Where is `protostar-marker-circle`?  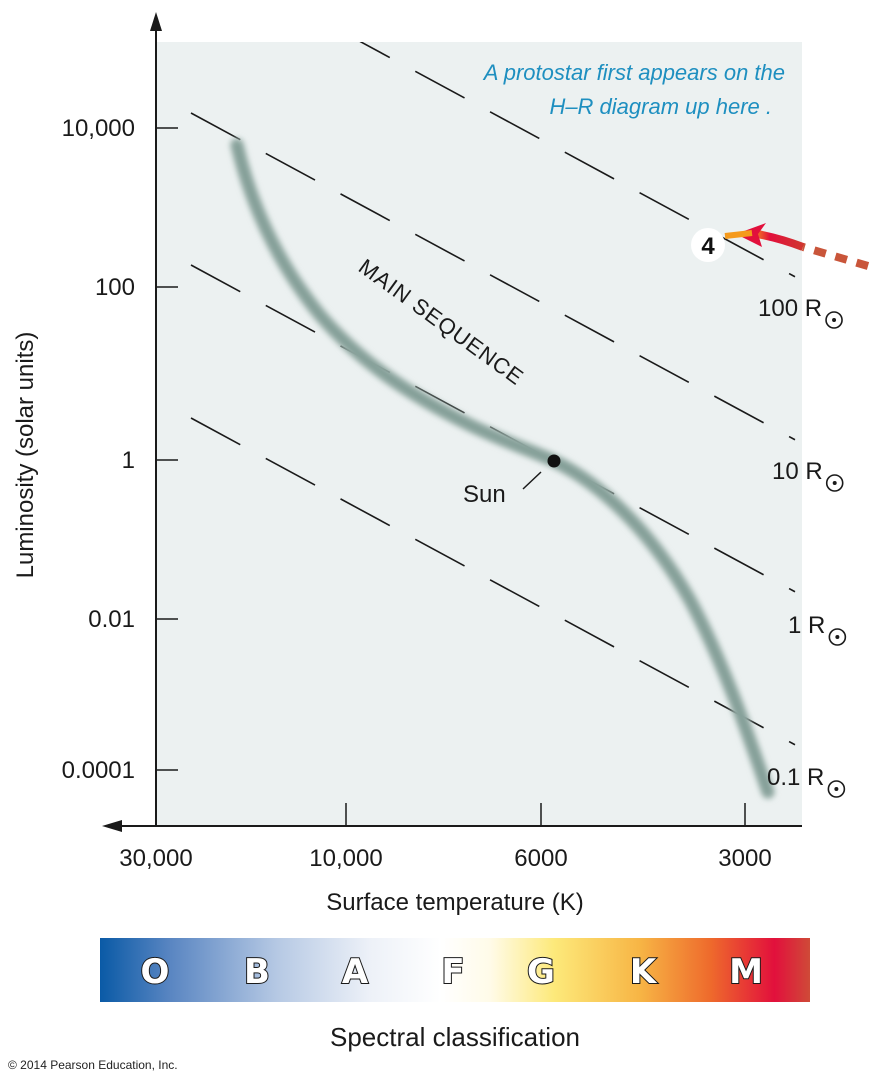 protostar-marker-circle is located at coordinates (708, 245).